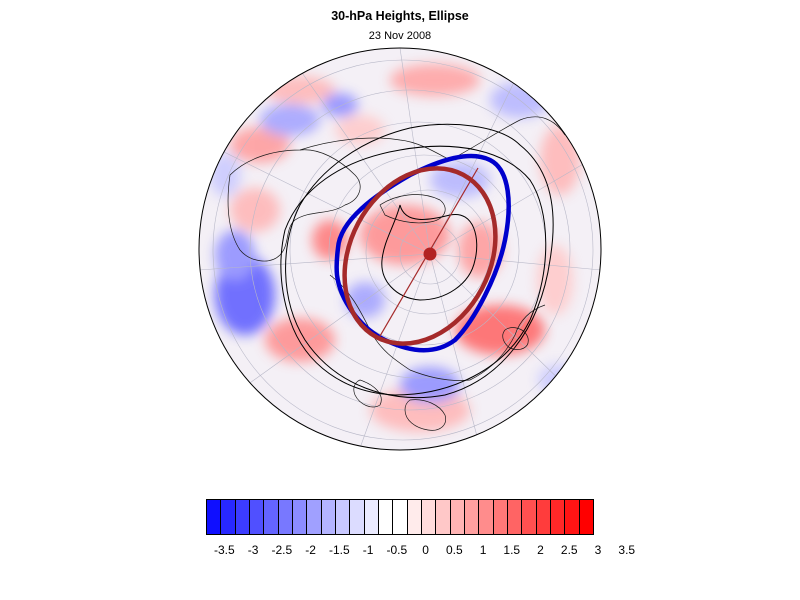 Image resolution: width=800 pixels, height=600 pixels. What do you see at coordinates (397, 550) in the screenshot?
I see `colorbar-tick-label: -0.5` at bounding box center [397, 550].